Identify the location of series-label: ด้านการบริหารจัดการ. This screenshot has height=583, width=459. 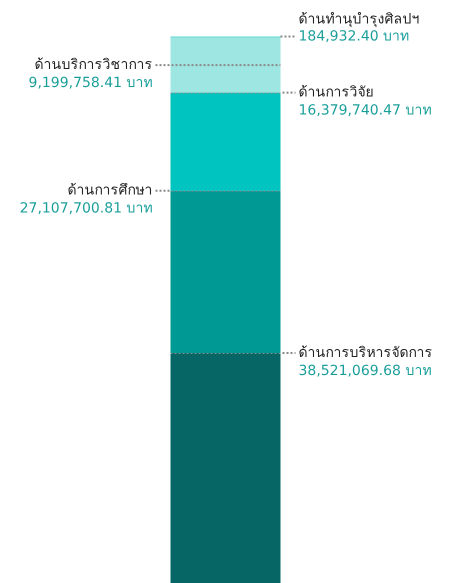
(365, 352).